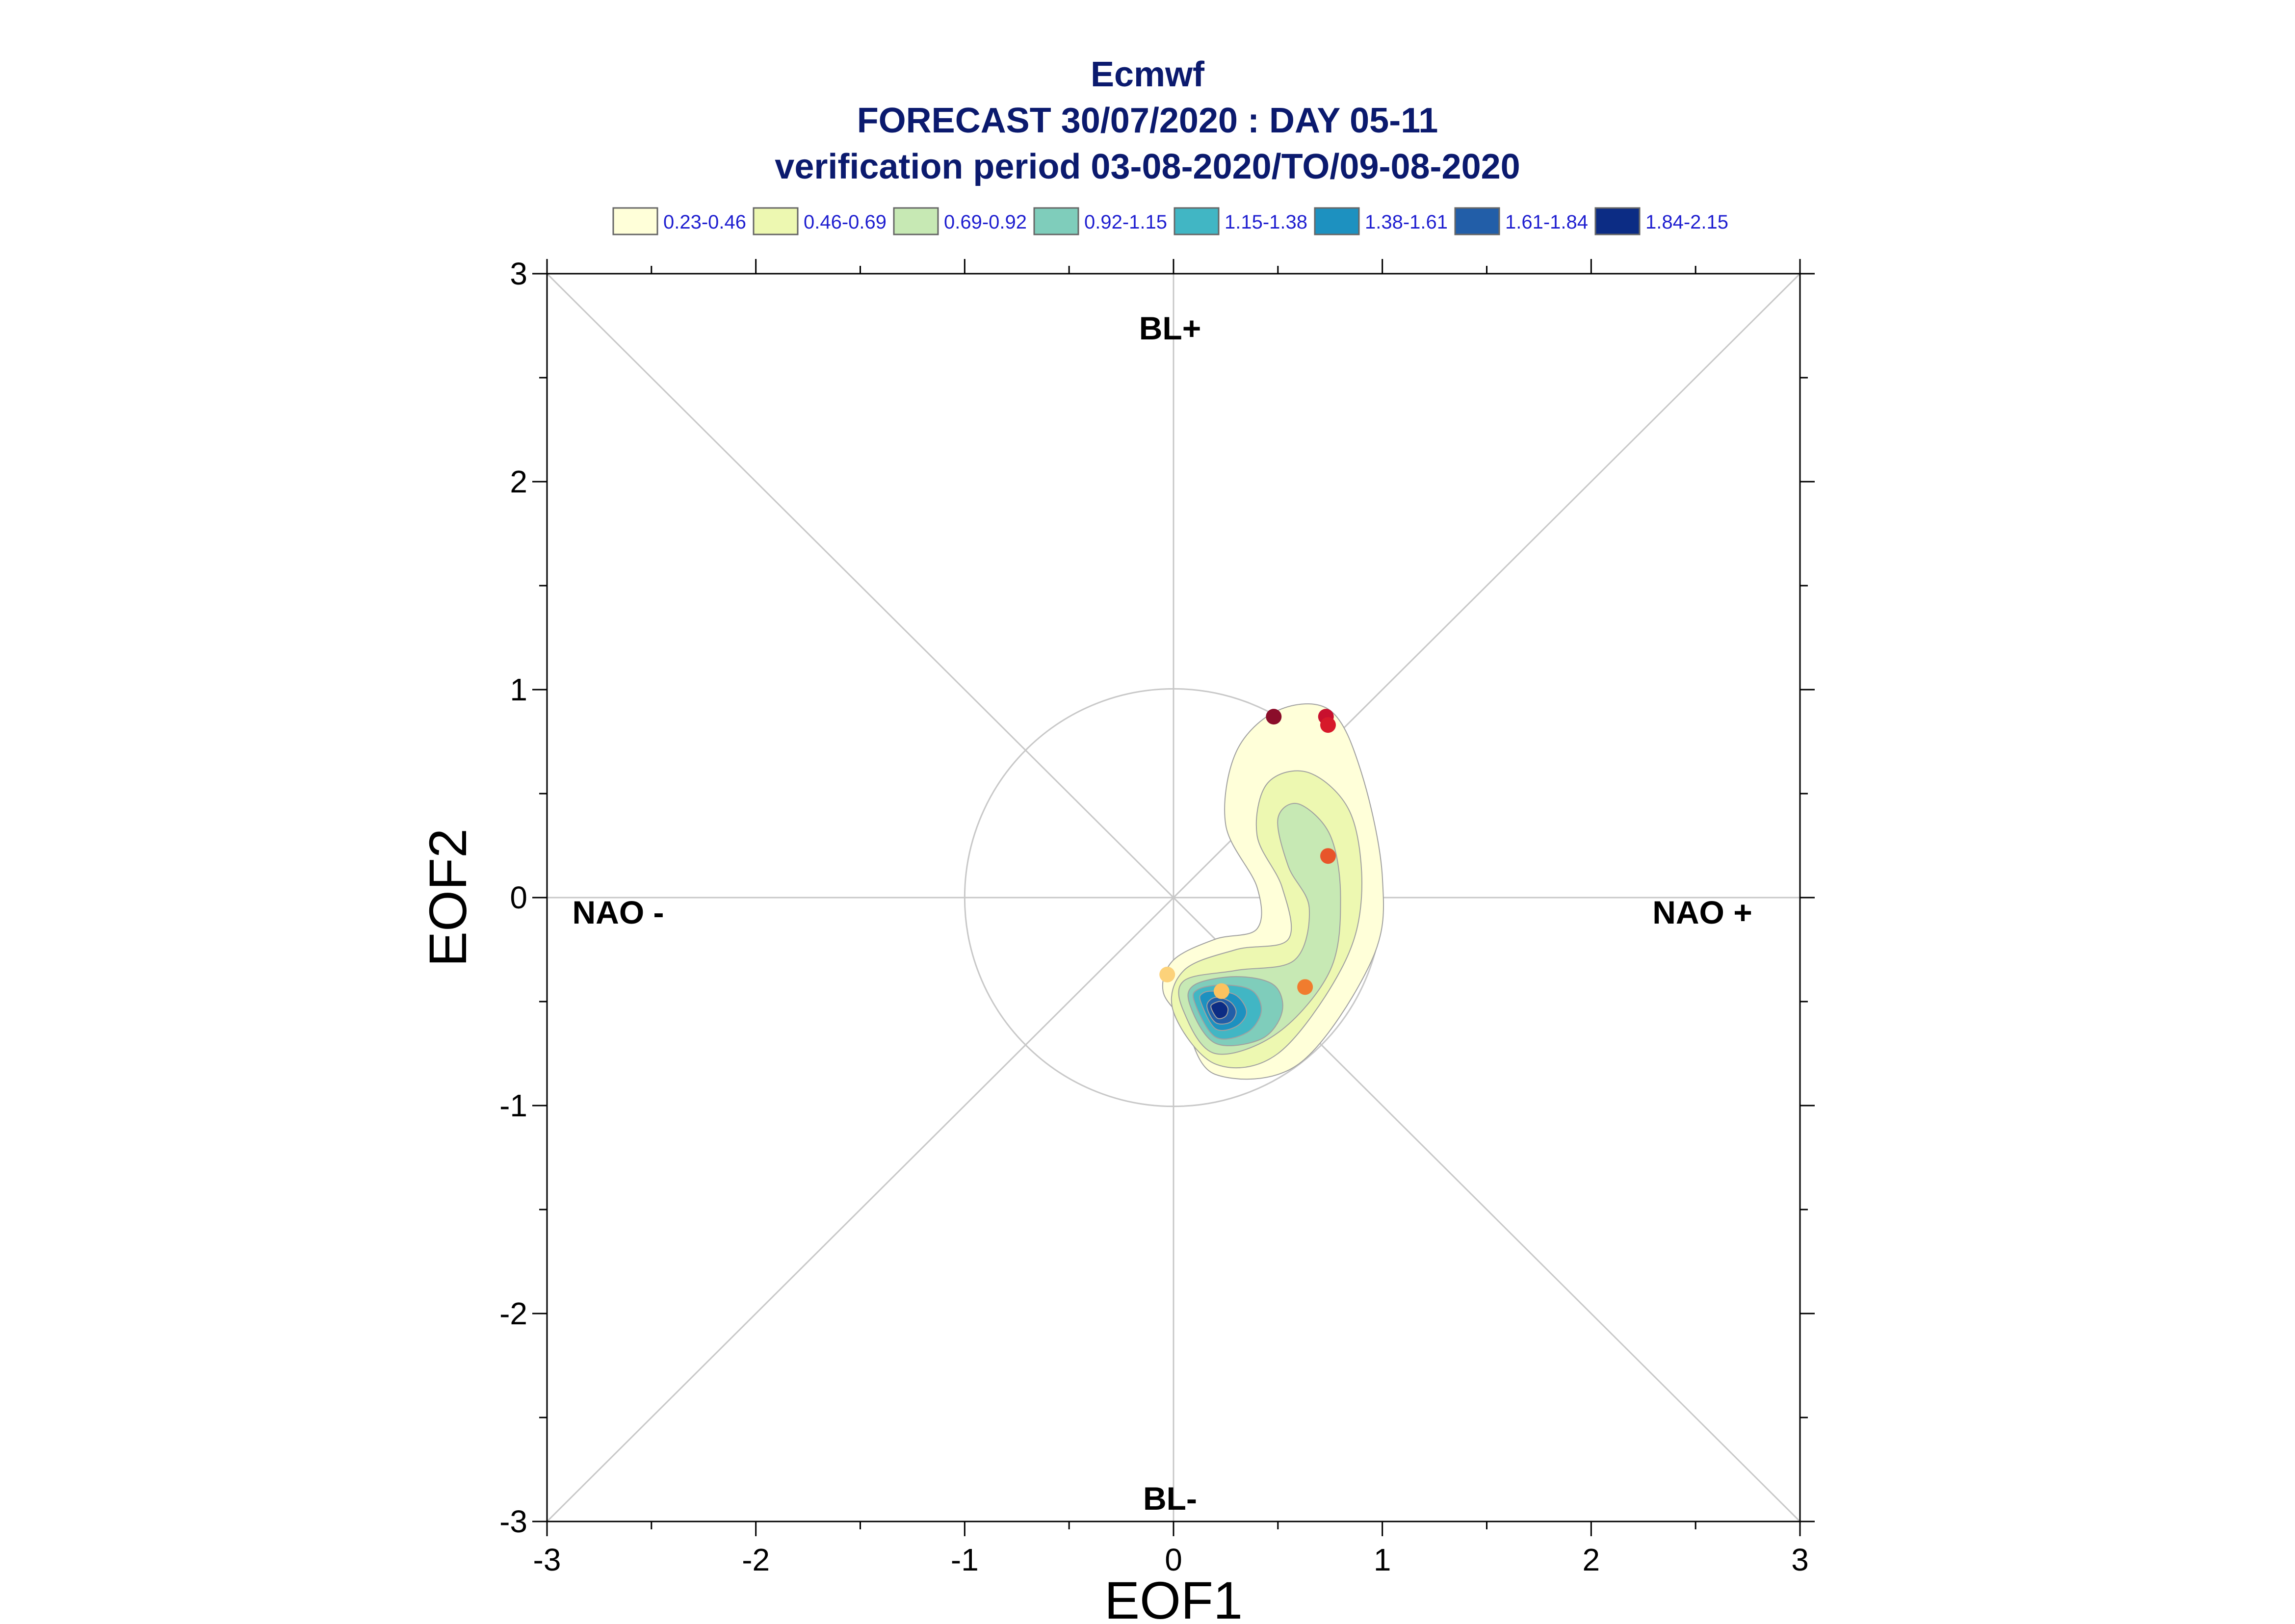 The height and width of the screenshot is (1624, 2295). Describe the element at coordinates (1266, 222) in the screenshot. I see `legend-label: 1.15-1.38` at that location.